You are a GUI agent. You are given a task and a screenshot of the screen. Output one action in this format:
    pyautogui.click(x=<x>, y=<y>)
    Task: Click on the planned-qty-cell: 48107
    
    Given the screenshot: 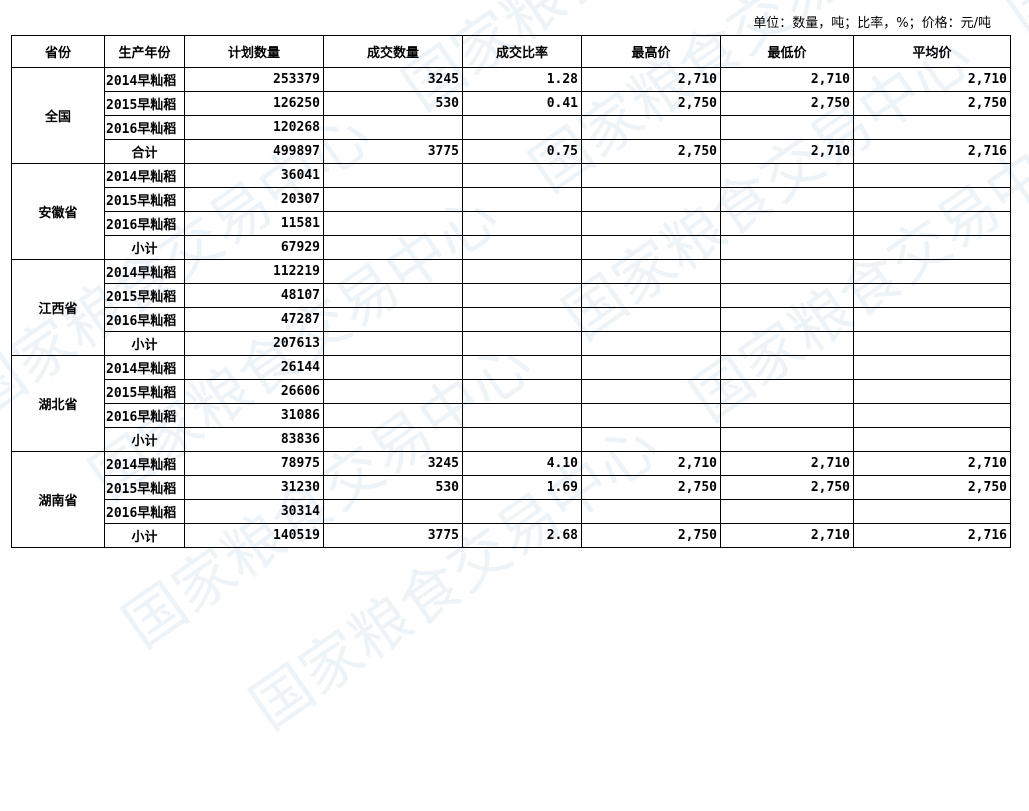 What is the action you would take?
    pyautogui.click(x=254, y=295)
    